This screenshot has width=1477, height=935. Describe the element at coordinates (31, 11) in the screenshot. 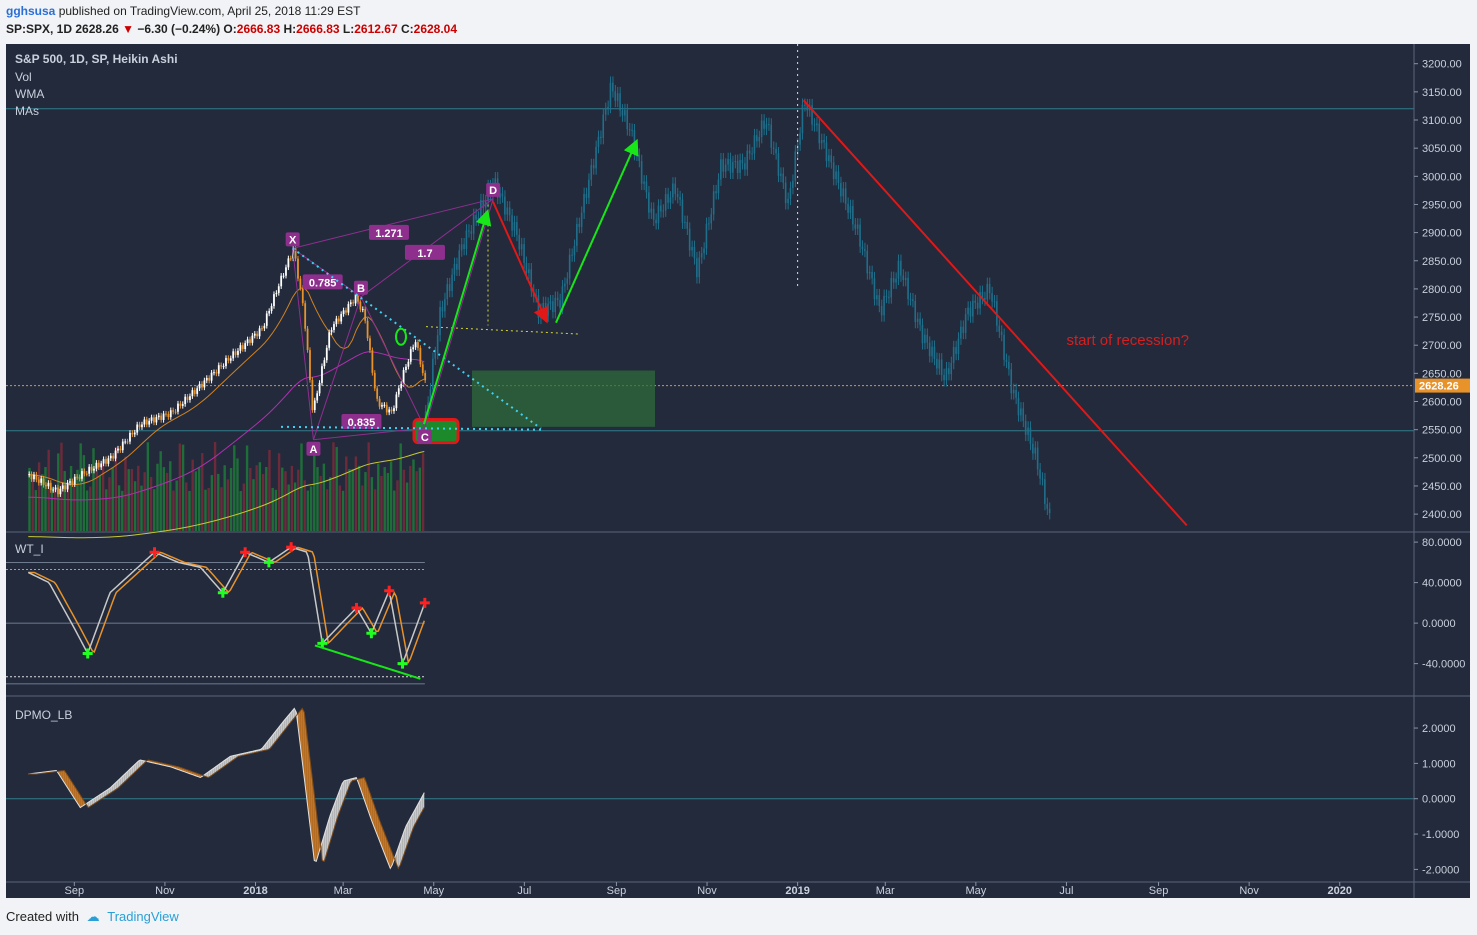

I see `publisher-username: gghsusa` at that location.